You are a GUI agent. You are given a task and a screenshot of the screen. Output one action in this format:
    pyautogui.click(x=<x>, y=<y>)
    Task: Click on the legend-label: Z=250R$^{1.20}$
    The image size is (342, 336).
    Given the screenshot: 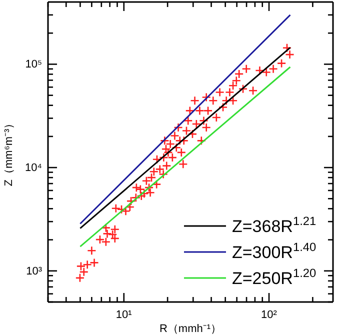 What is the action you would take?
    pyautogui.click(x=274, y=277)
    